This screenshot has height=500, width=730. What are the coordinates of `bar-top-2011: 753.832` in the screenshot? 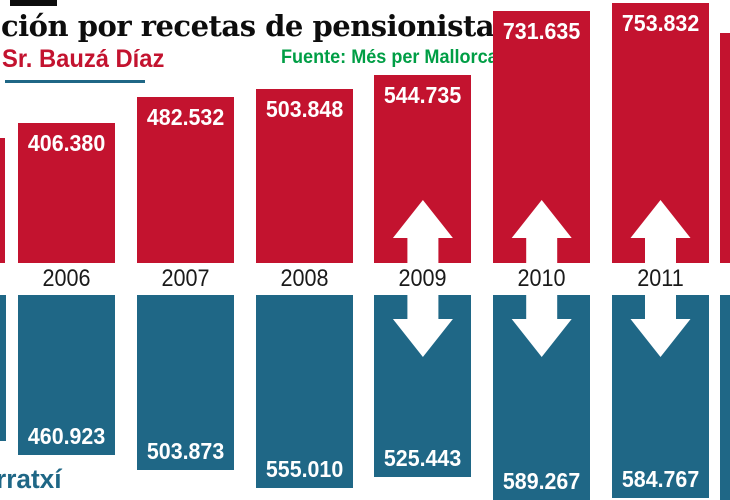 It's located at (660, 133).